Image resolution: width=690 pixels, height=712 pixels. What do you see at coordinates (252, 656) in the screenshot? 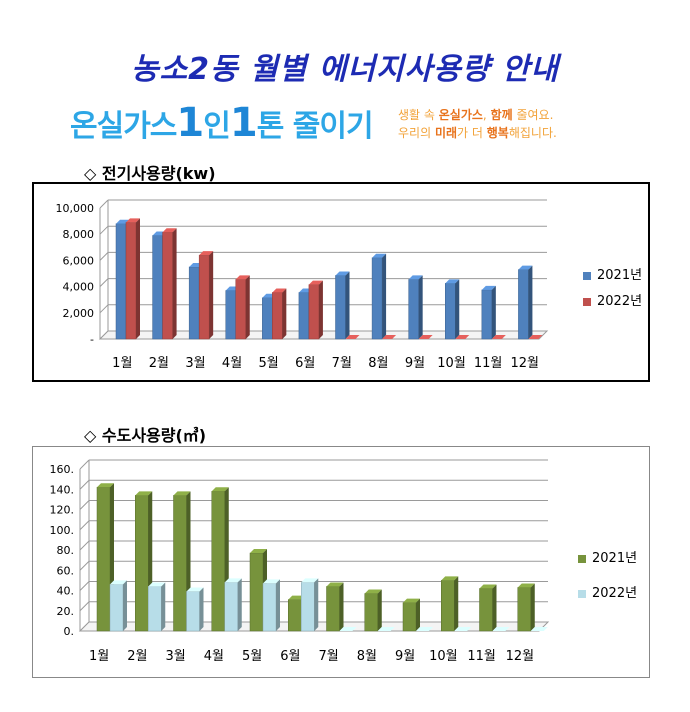
I see `water-xtick-label: 5월` at bounding box center [252, 656].